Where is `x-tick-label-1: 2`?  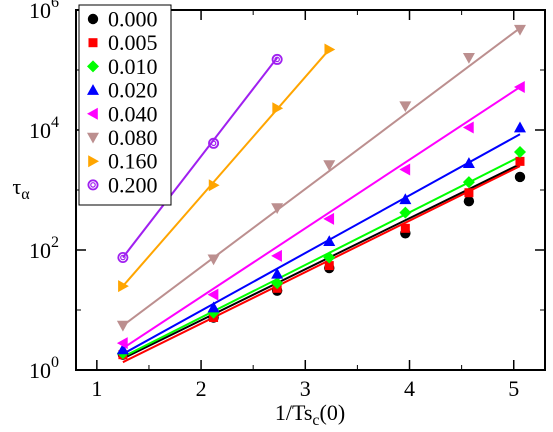 x-tick-label-1: 2 is located at coordinates (201, 388).